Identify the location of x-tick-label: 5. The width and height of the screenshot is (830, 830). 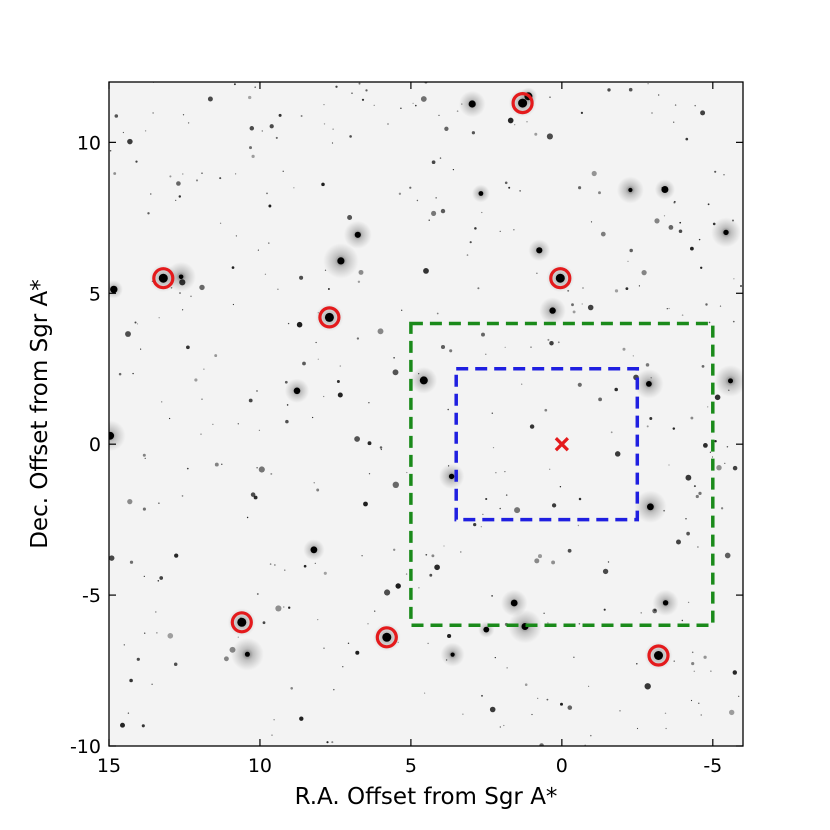
(411, 766).